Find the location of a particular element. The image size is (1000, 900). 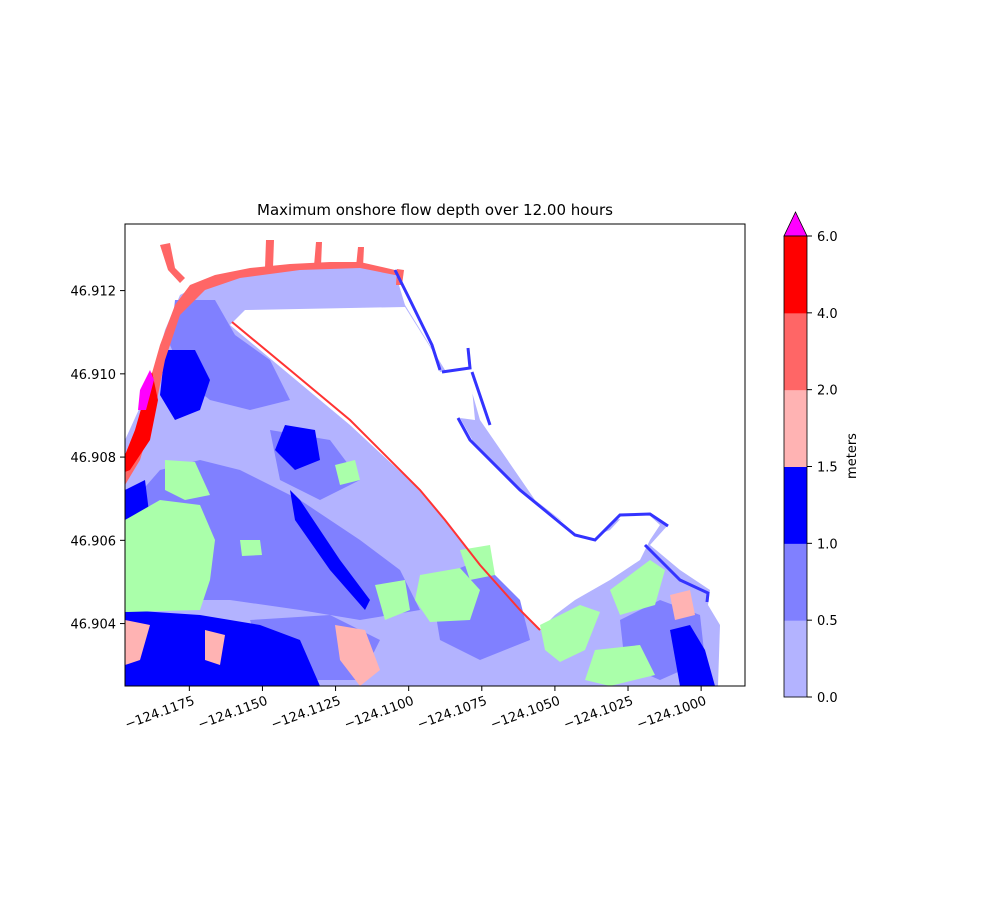

x-tick-label: −124.1100 is located at coordinates (379, 713).